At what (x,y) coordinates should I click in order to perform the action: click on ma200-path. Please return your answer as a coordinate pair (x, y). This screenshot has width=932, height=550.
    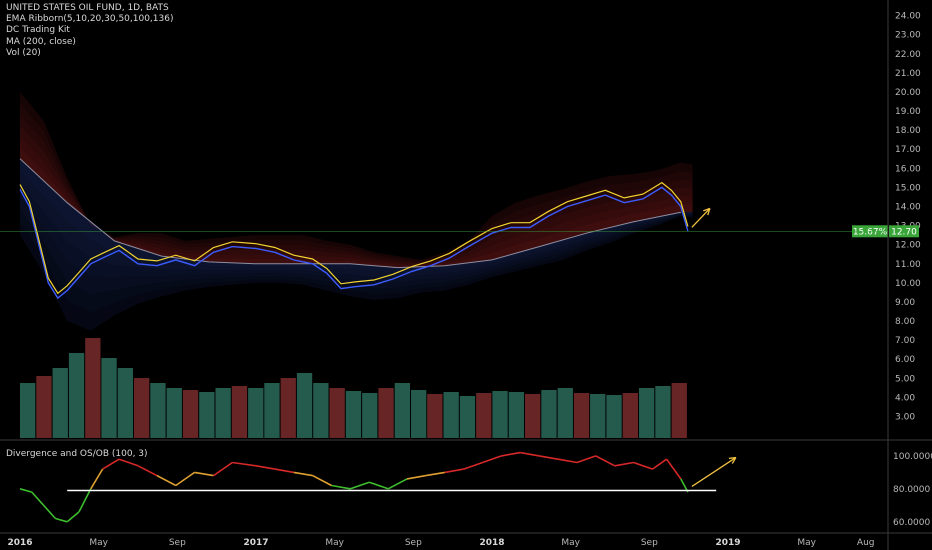
    Looking at the image, I should click on (350, 213).